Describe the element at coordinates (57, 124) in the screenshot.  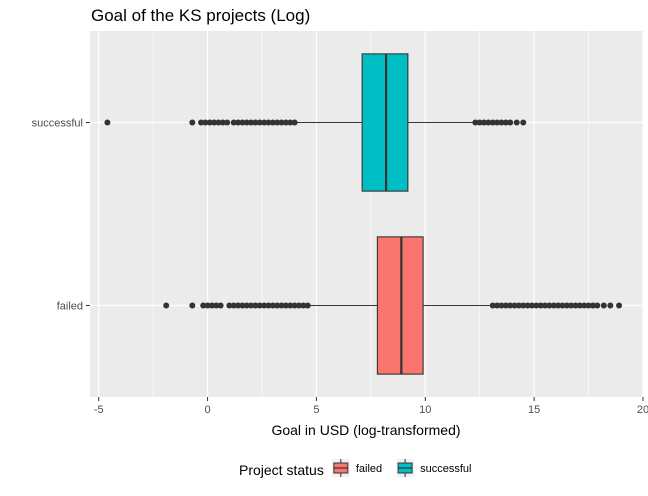
I see `y-tick-label: successful` at that location.